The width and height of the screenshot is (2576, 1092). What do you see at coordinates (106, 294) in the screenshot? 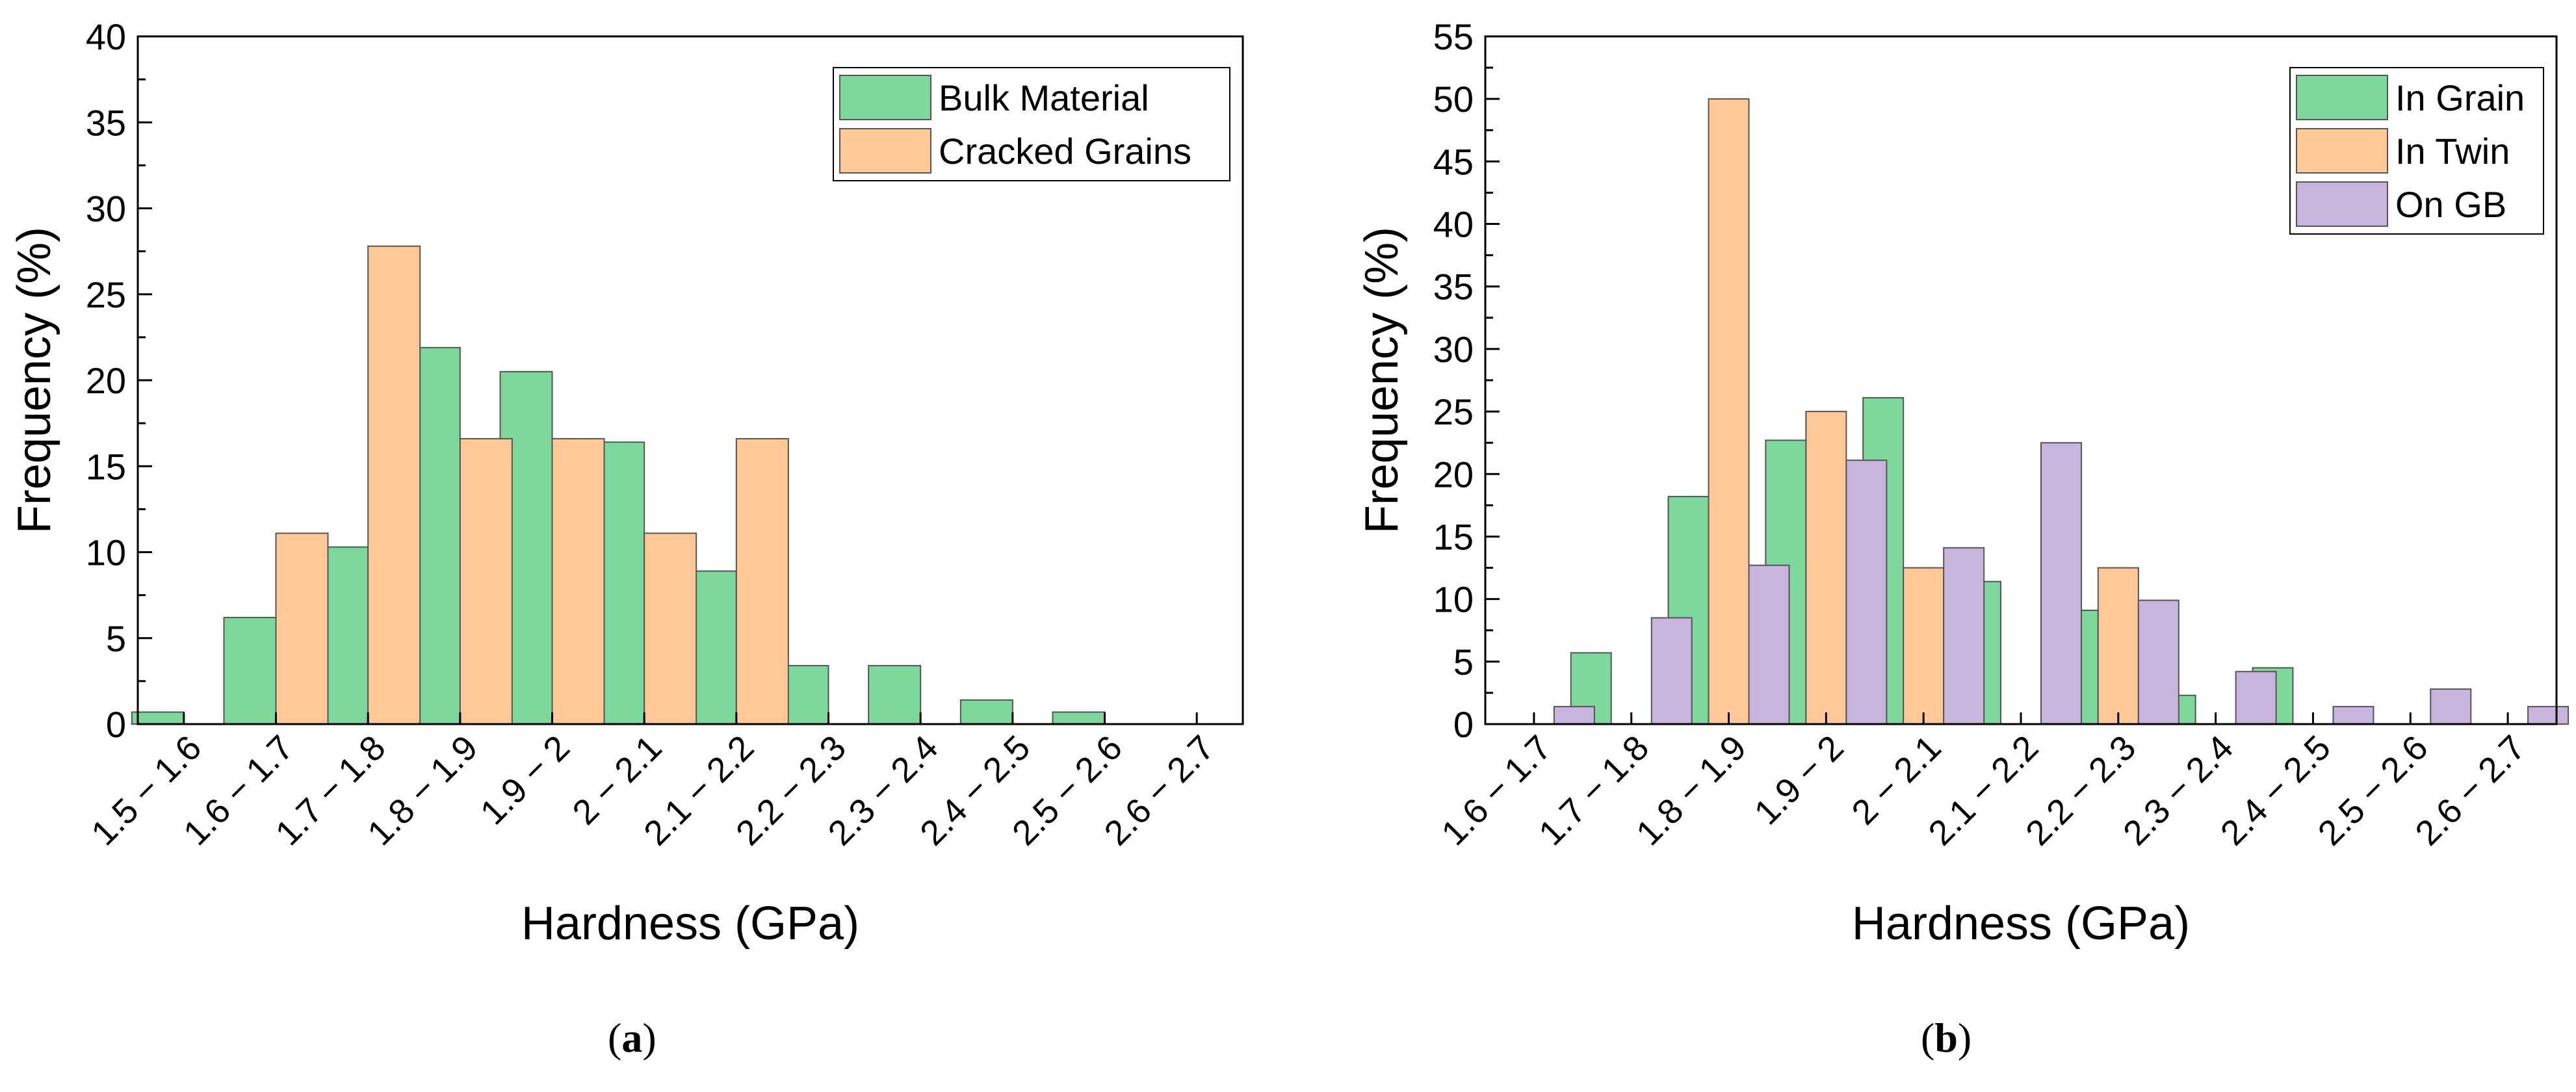
I see `y-tick-label-a: 25` at bounding box center [106, 294].